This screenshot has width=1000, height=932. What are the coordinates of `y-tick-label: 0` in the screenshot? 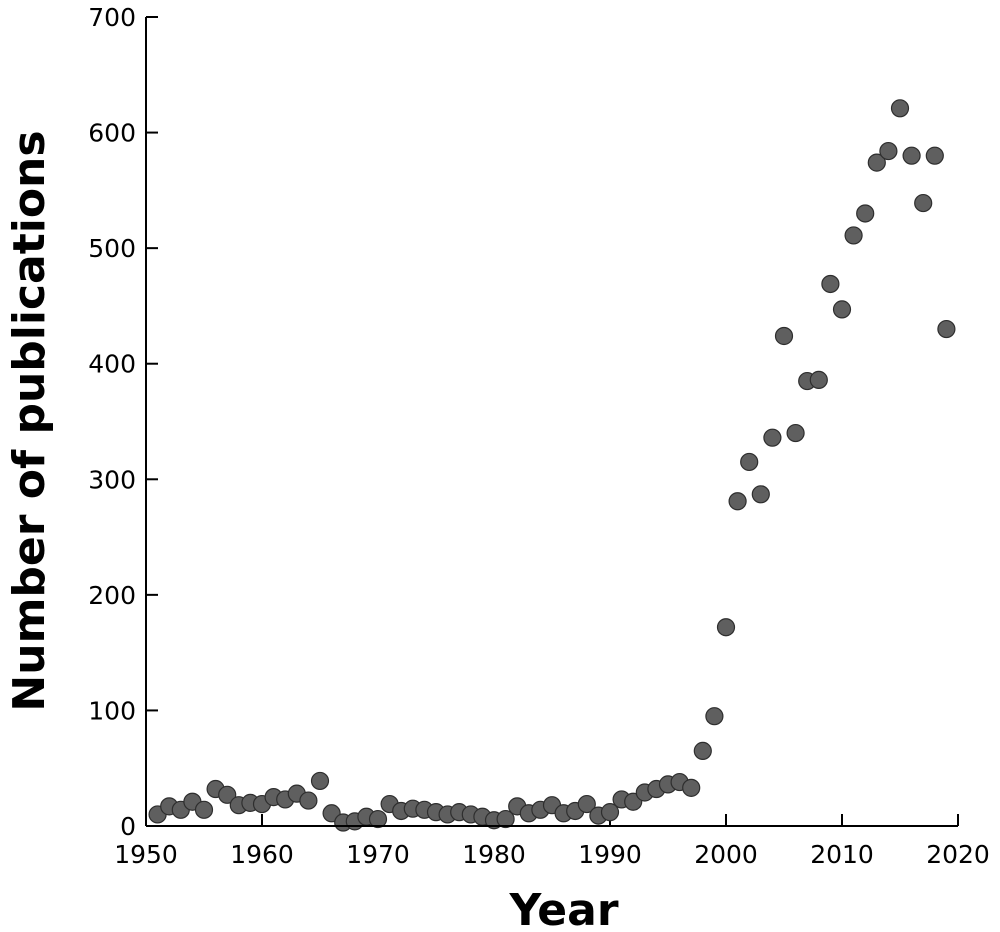 It's located at (128, 826).